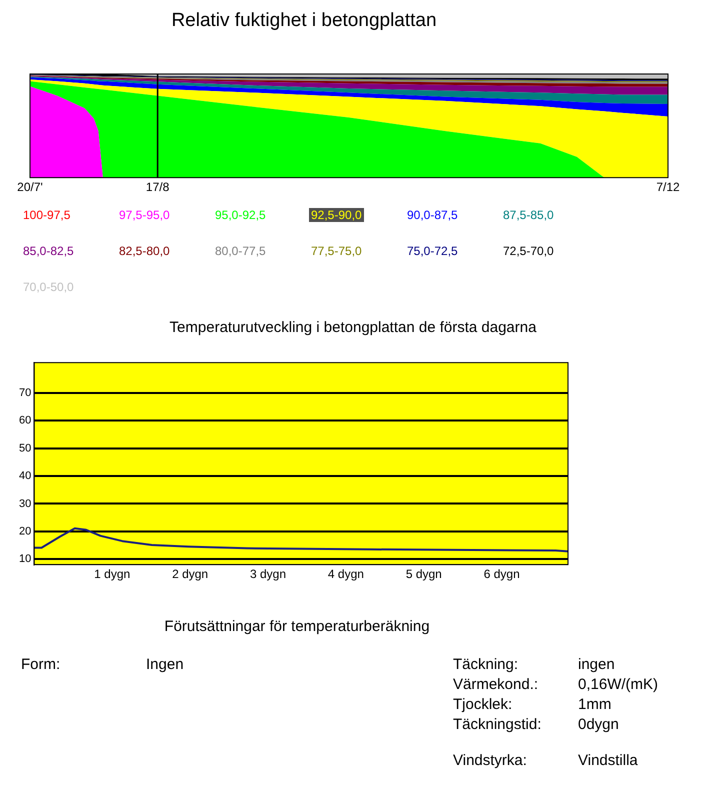 The height and width of the screenshot is (789, 709). I want to click on legend-label: 100-97,5, so click(47, 215).